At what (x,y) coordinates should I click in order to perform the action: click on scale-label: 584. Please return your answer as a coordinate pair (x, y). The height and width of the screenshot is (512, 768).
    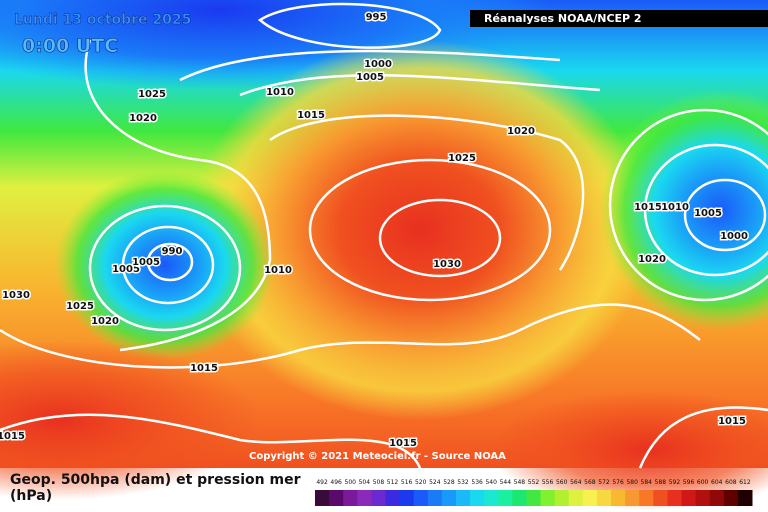
    Looking at the image, I should click on (647, 482).